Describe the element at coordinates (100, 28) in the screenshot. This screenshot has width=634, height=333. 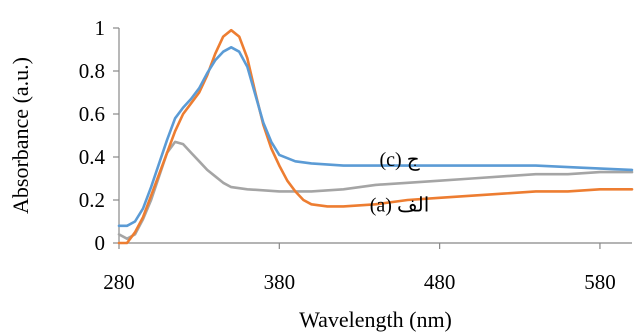
I see `y-tick-label: 1` at that location.